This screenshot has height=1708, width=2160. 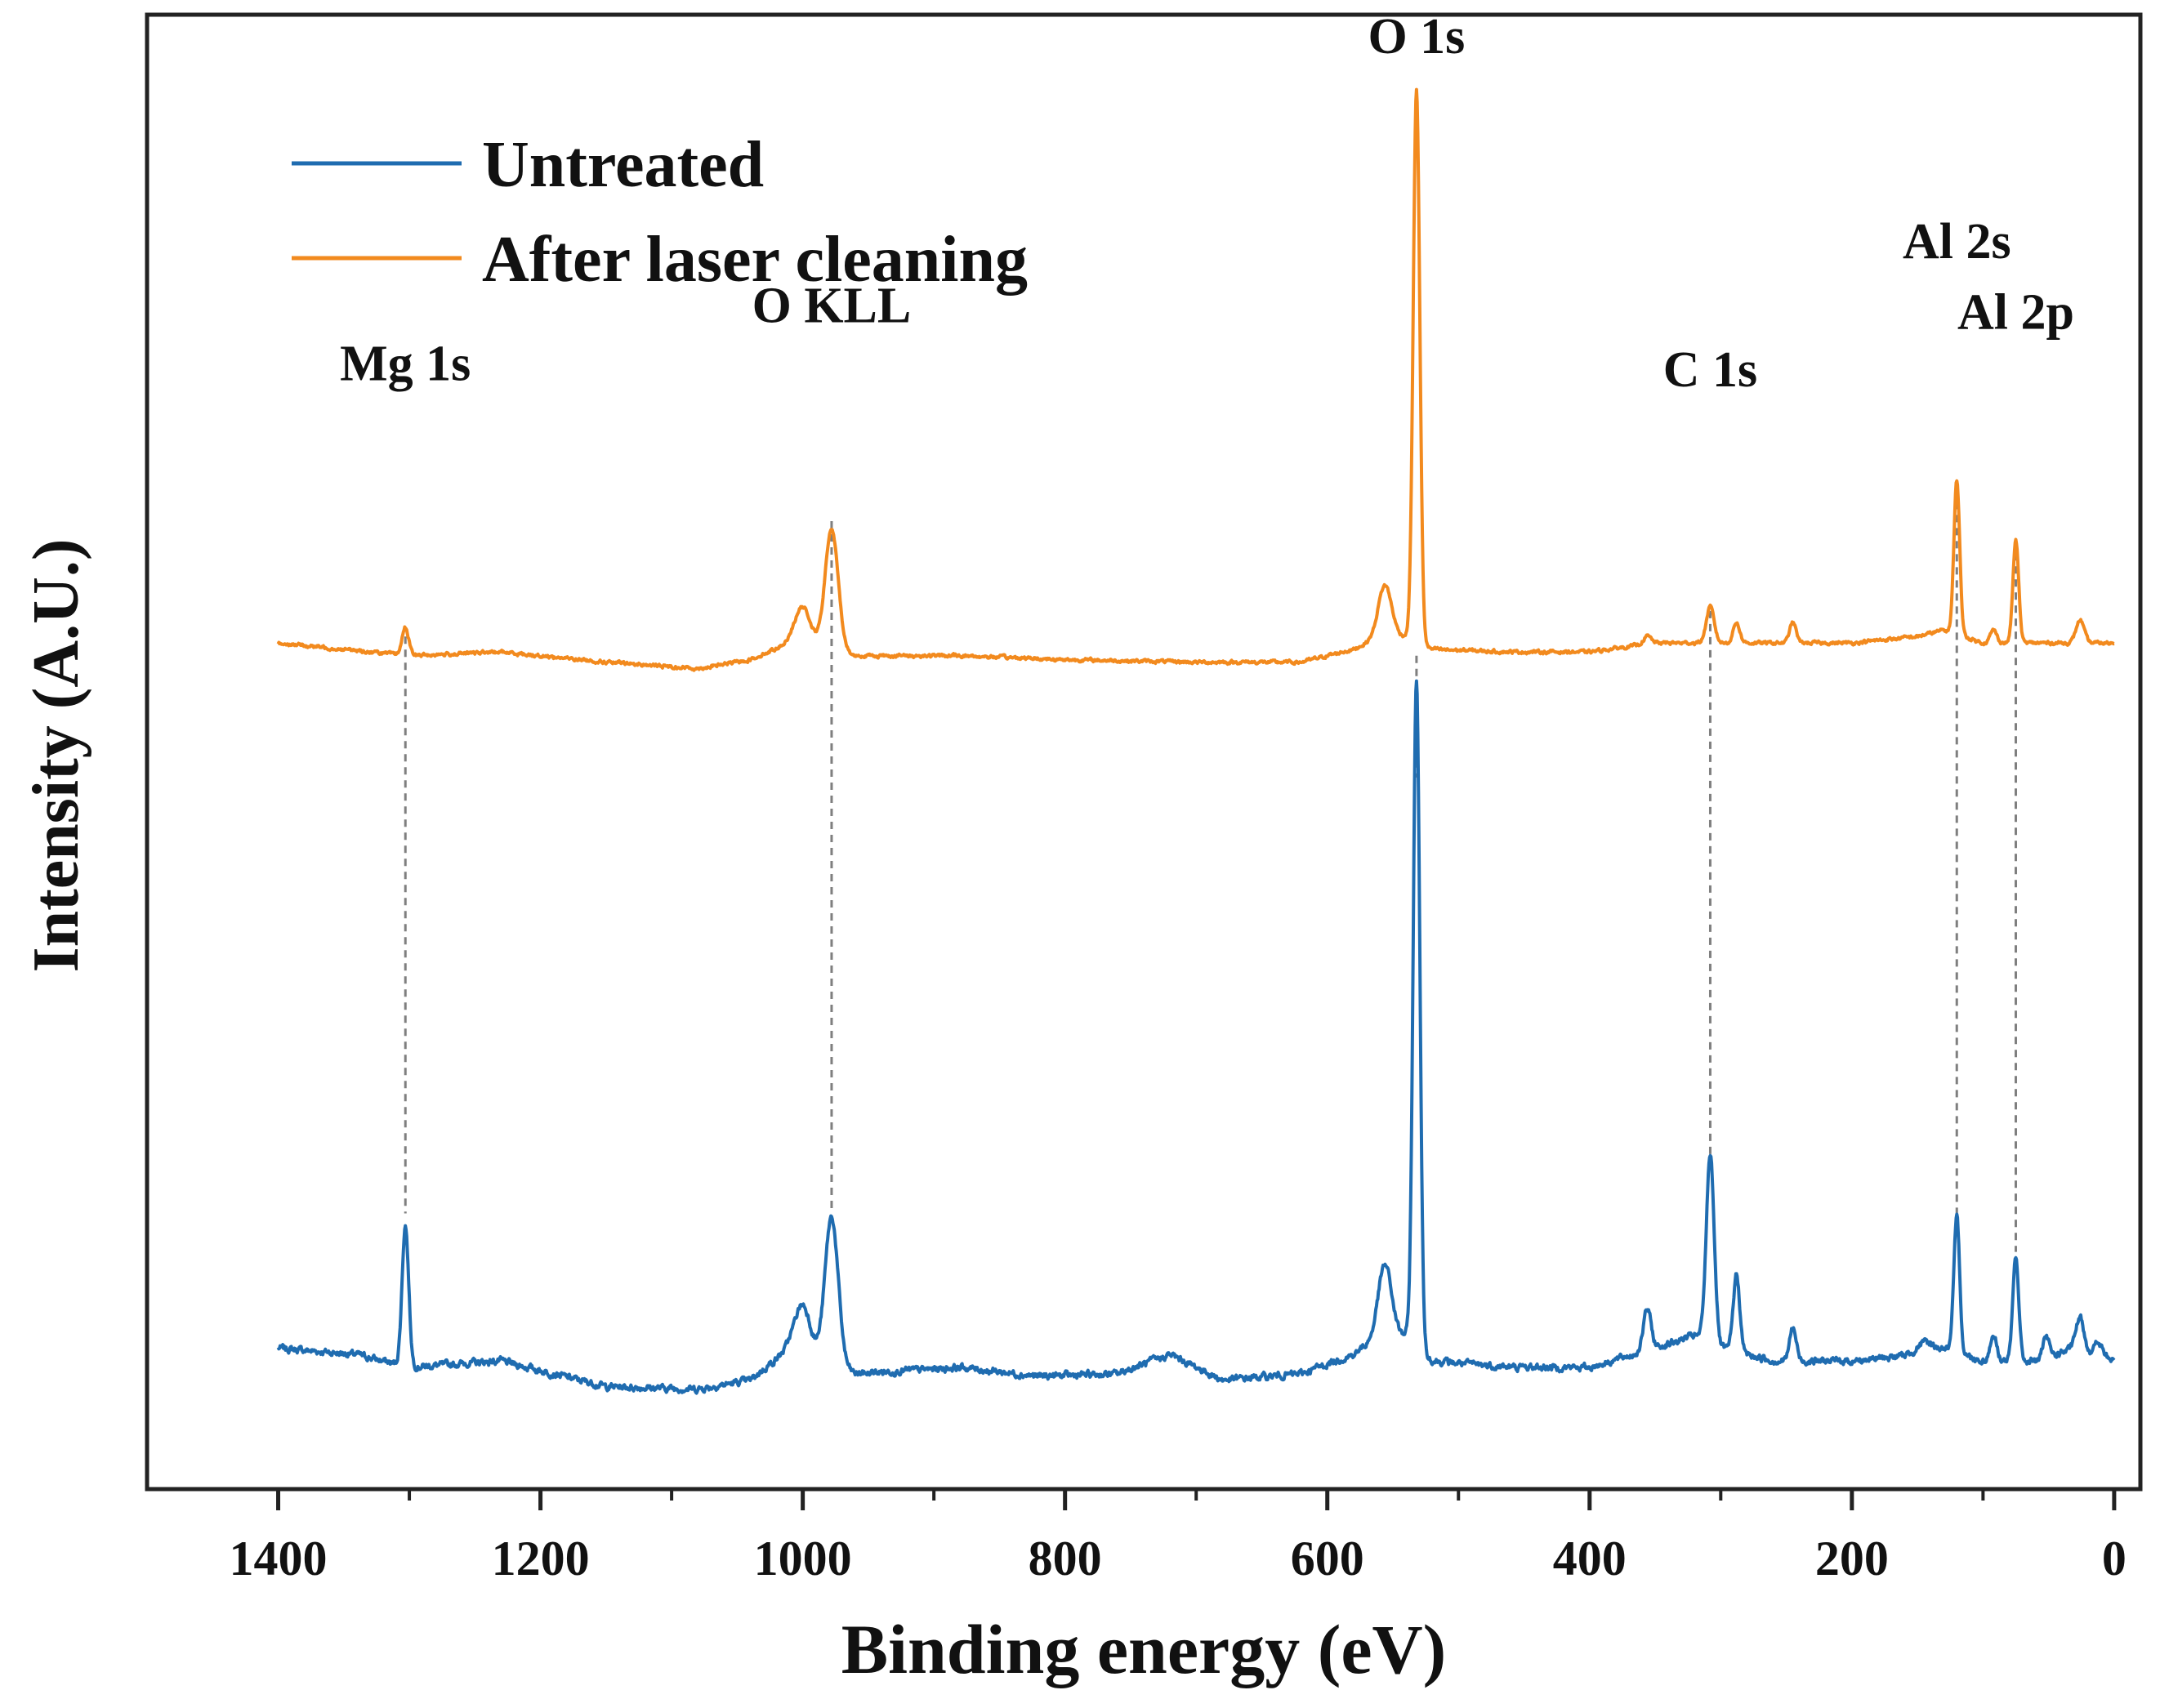 What do you see at coordinates (1065, 1558) in the screenshot?
I see `x-tick-label: 800` at bounding box center [1065, 1558].